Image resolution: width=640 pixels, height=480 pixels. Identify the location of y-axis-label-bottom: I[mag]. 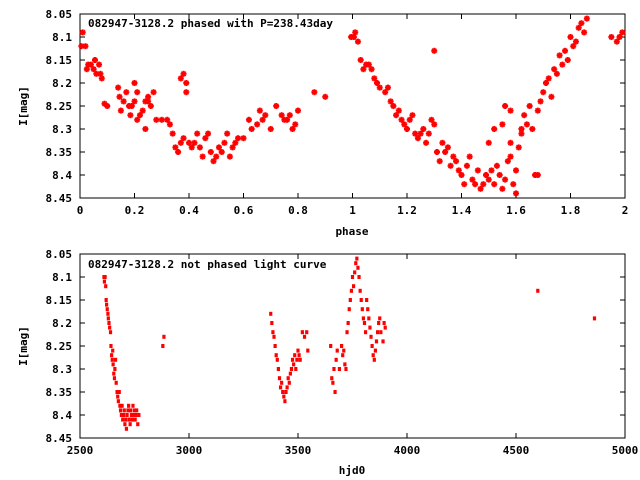
(23, 346).